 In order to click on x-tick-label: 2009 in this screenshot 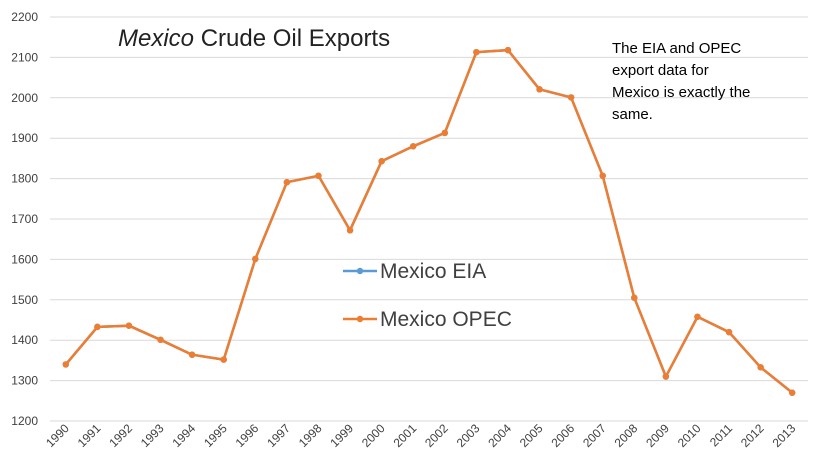, I will do `click(657, 435)`.